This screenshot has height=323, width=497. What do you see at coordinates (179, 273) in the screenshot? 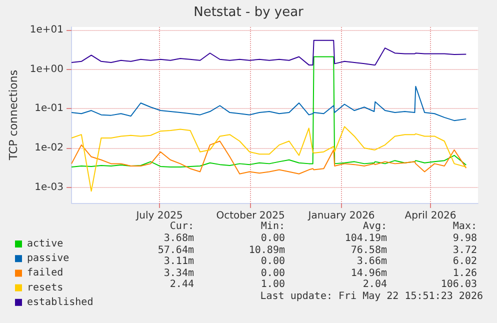
I see `text: 3.34m` at bounding box center [179, 273].